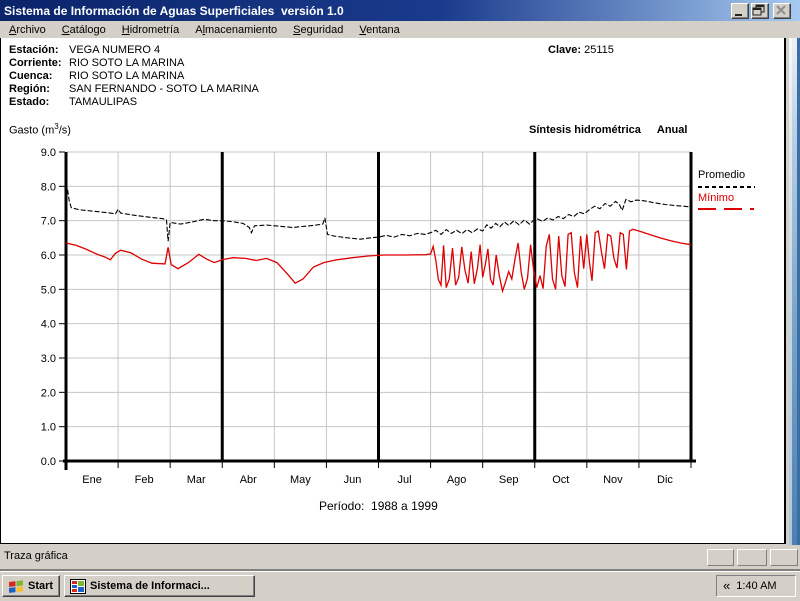  What do you see at coordinates (379, 29) in the screenshot?
I see `menu-ventana: Ventana` at bounding box center [379, 29].